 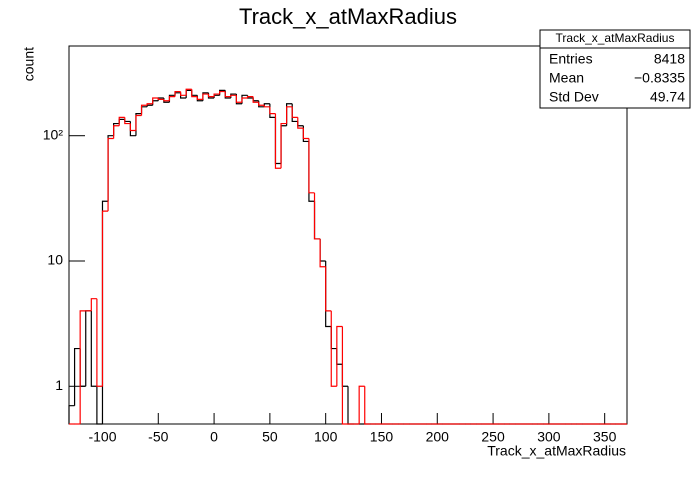 I want to click on stats-value: 49.74, so click(x=667, y=97).